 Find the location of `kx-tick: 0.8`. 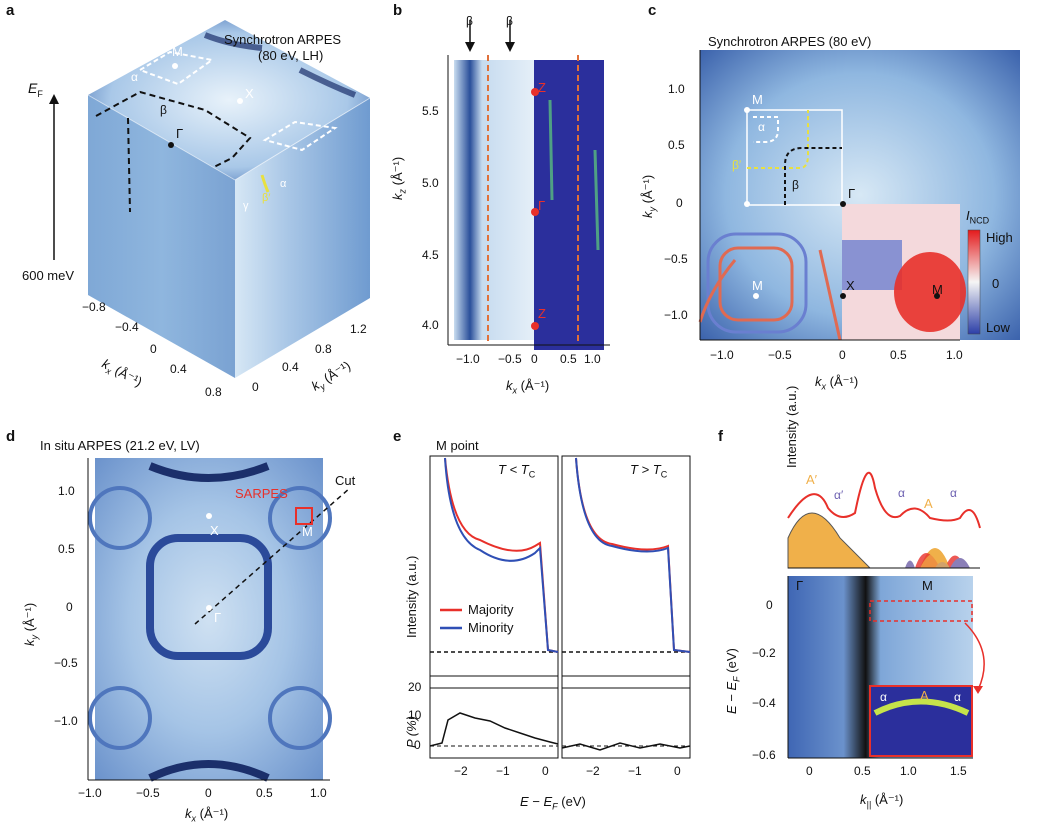

kx-tick: 0.8 is located at coordinates (213, 392).